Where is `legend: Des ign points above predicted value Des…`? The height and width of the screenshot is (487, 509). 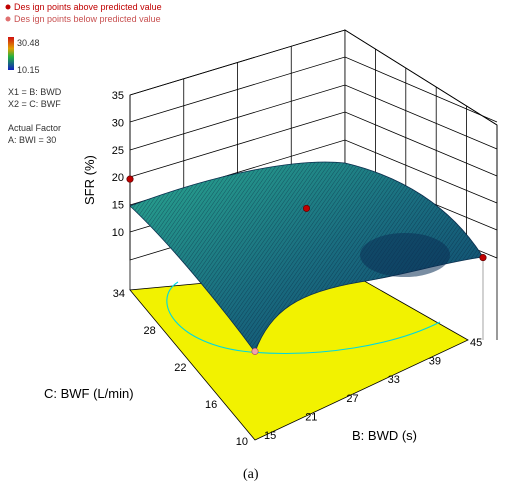 legend: Des ign points above predicted value Des… is located at coordinates (83, 73).